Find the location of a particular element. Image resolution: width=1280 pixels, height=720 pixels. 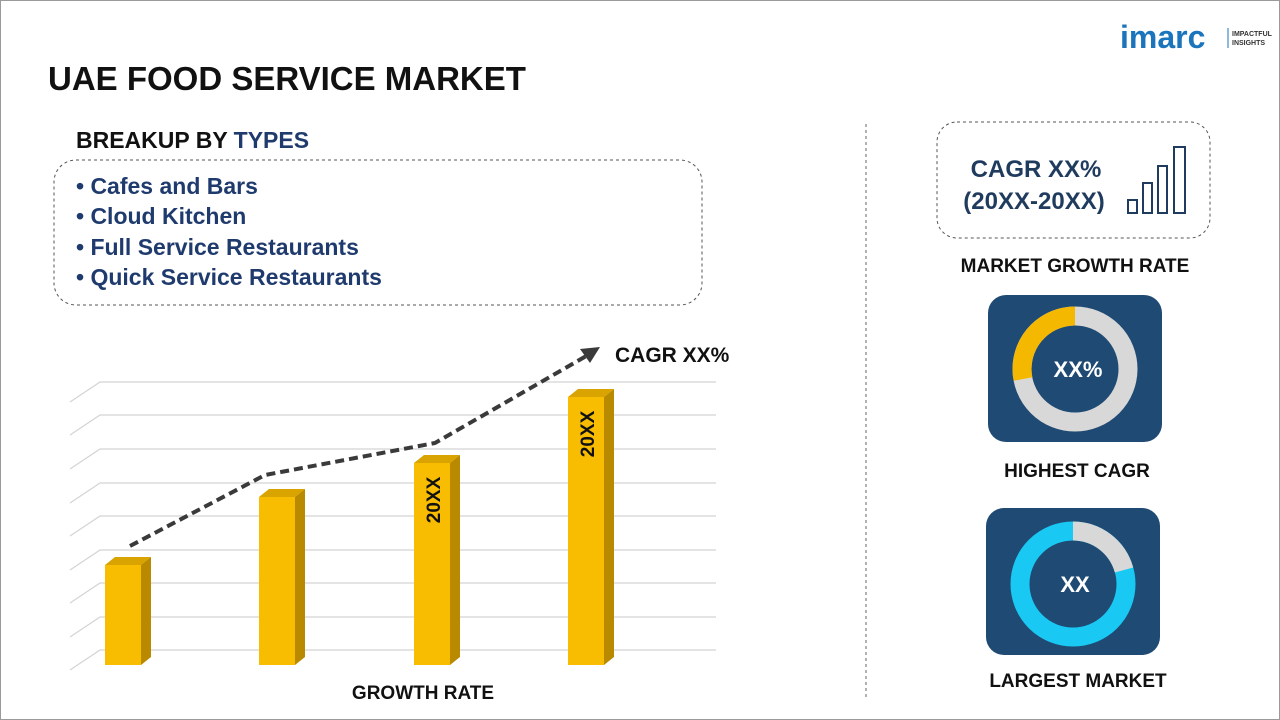

growth-box is located at coordinates (1073, 180).